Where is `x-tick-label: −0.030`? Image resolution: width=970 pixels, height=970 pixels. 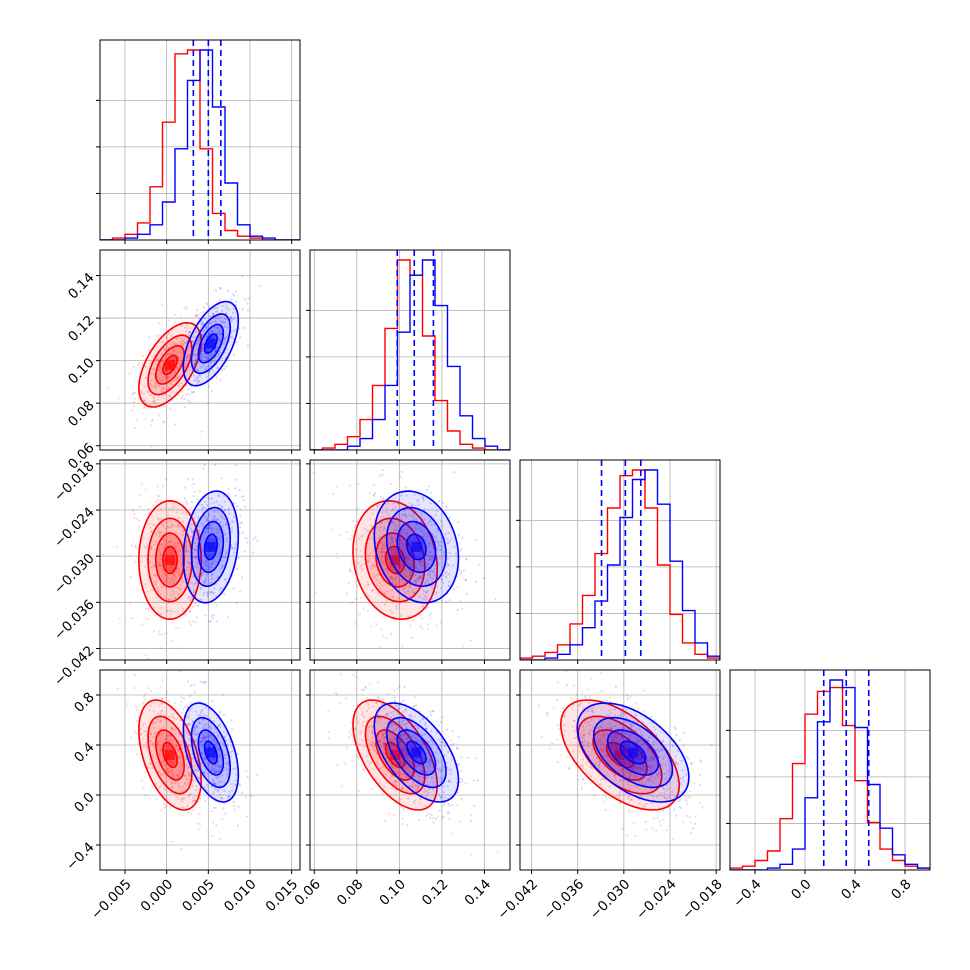 x-tick-label: −0.030 is located at coordinates (610, 899).